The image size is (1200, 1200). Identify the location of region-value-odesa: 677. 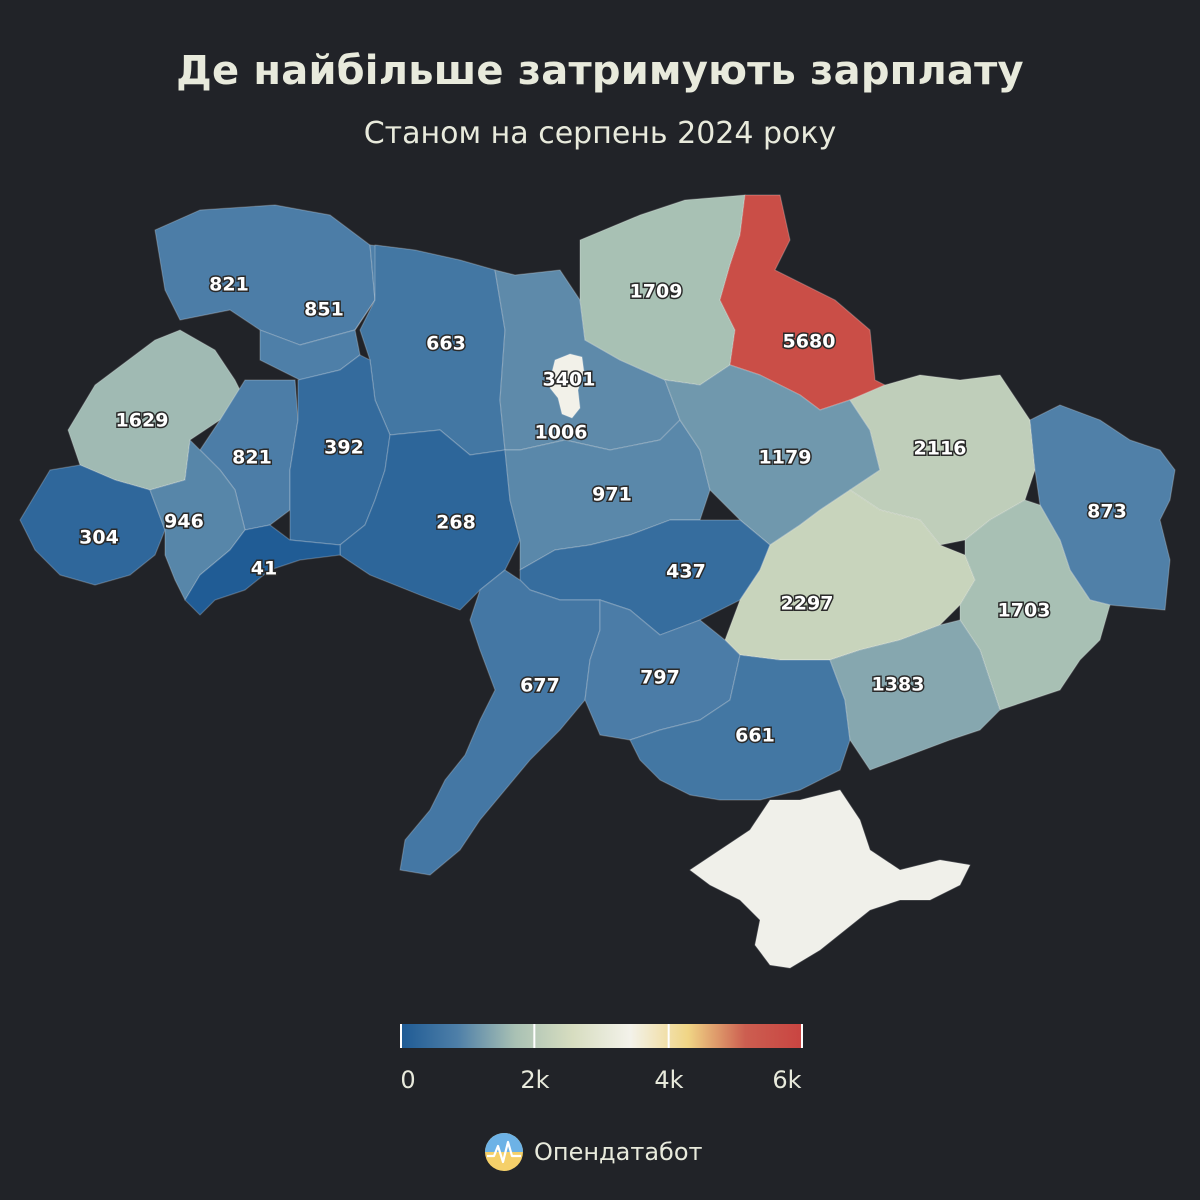
(540, 686).